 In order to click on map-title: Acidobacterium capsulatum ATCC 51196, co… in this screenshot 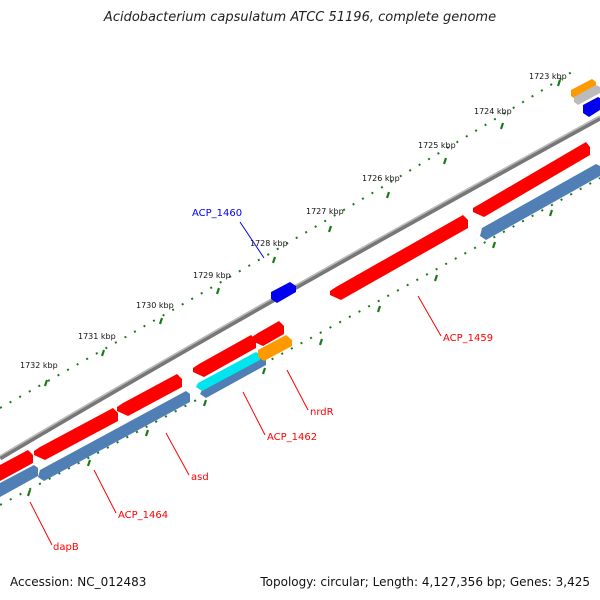, I will do `click(300, 17)`.